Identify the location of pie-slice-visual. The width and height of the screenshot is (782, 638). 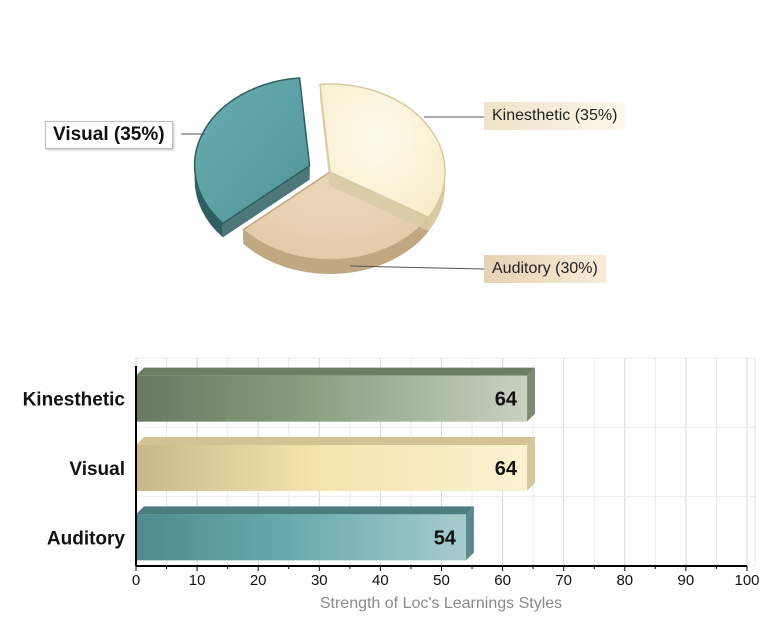
(252, 157).